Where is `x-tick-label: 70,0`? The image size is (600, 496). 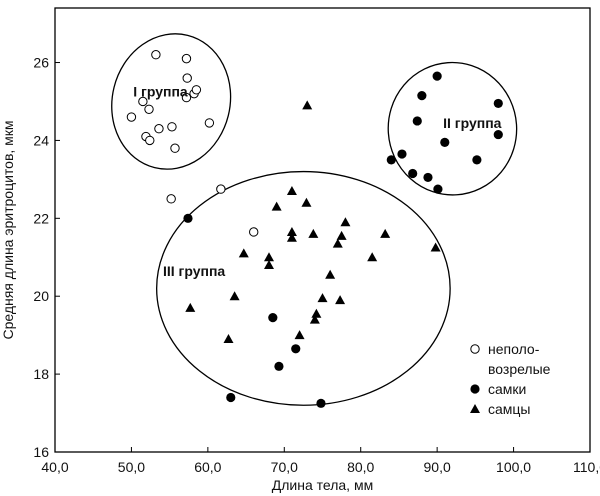
x-tick-label: 70,0 is located at coordinates (284, 467).